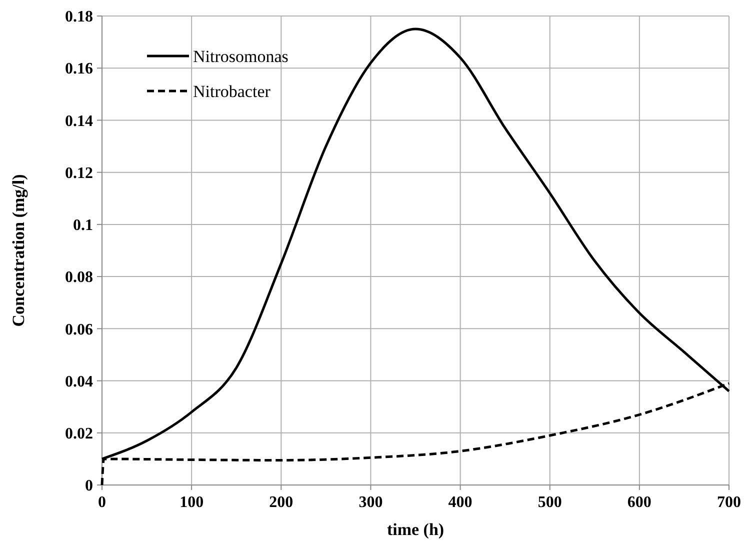 The image size is (745, 549). Describe the element at coordinates (102, 502) in the screenshot. I see `x-tick-label: 0` at that location.